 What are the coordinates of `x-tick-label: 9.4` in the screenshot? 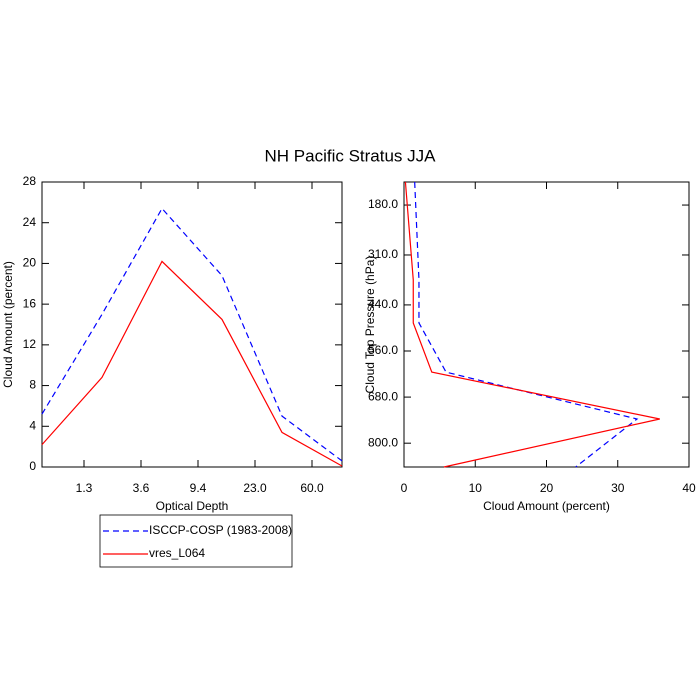 It's located at (198, 488).